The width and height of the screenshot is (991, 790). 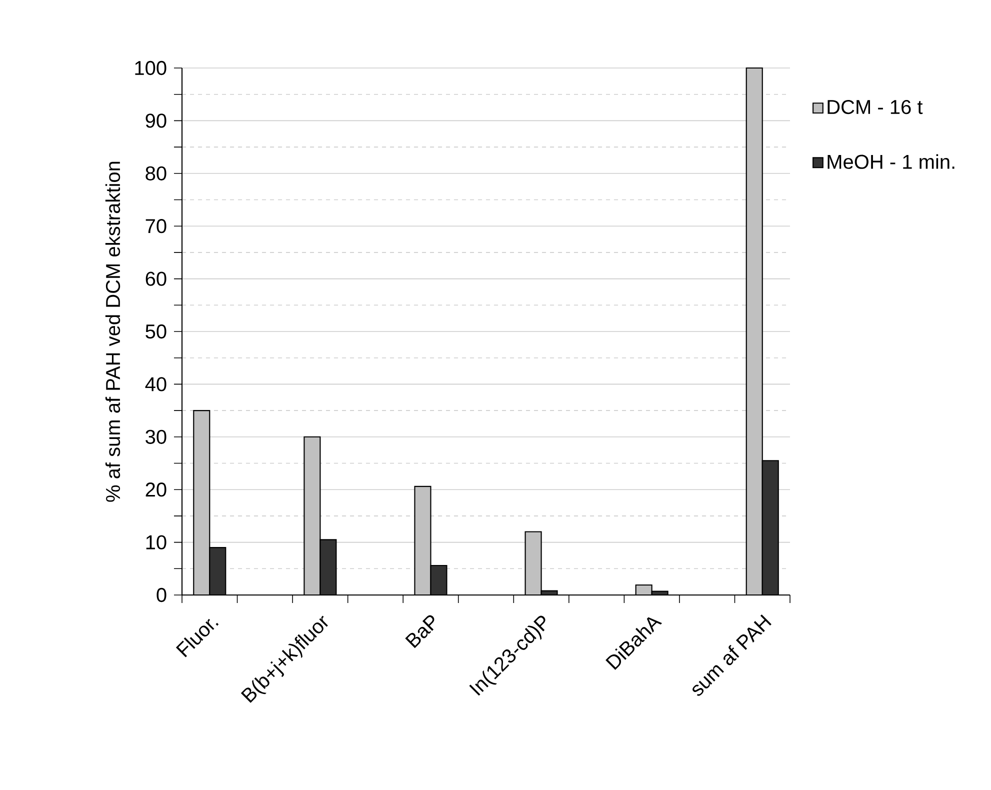 I want to click on legend-label: DCM - 16 t, so click(x=875, y=107).